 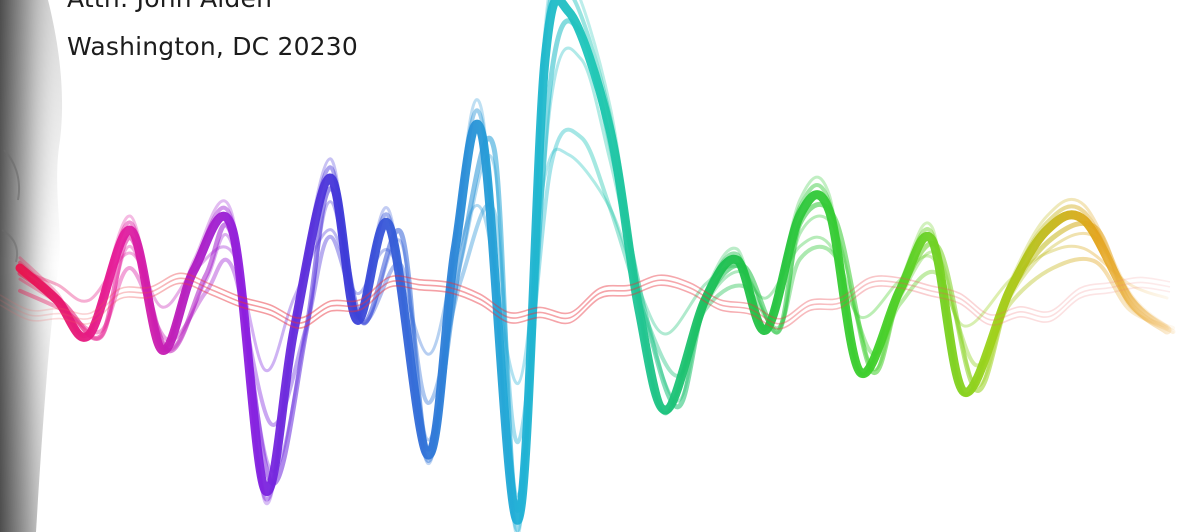 What do you see at coordinates (212, 46) in the screenshot?
I see `address-city-line: Washington, DC 20230` at bounding box center [212, 46].